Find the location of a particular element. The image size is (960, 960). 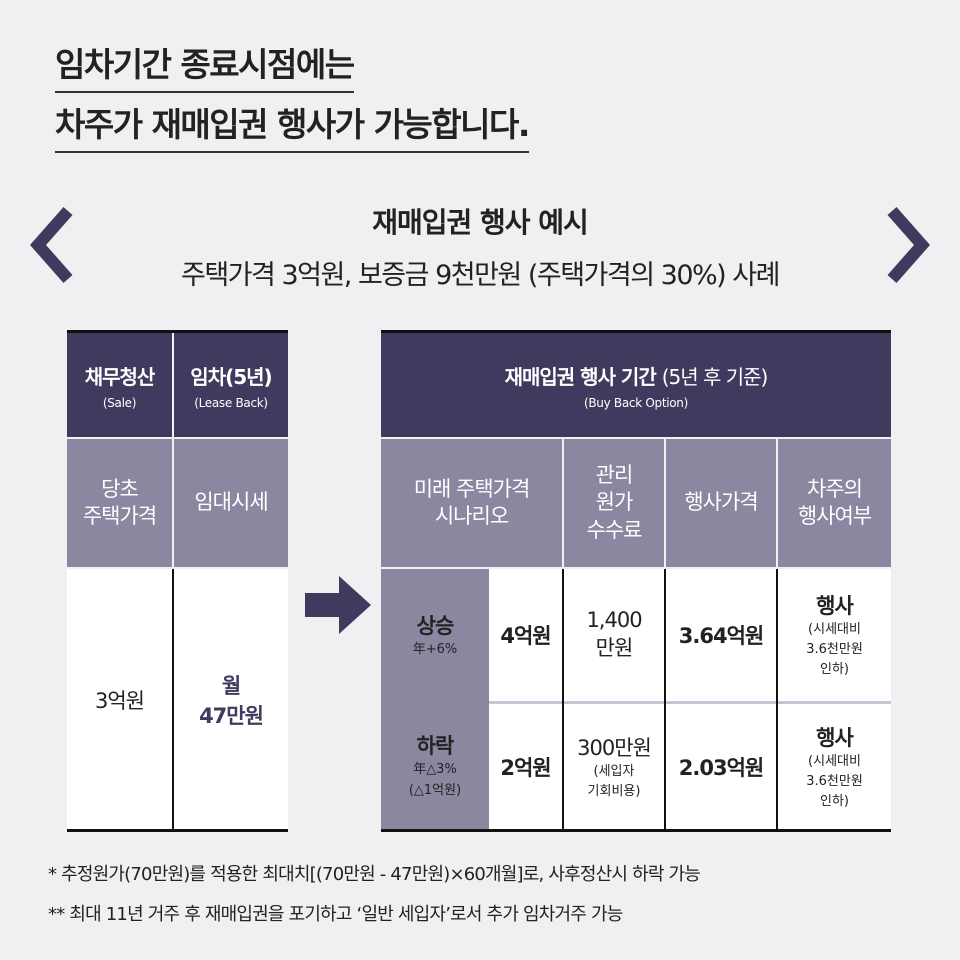

left-divider is located at coordinates (173, 699).